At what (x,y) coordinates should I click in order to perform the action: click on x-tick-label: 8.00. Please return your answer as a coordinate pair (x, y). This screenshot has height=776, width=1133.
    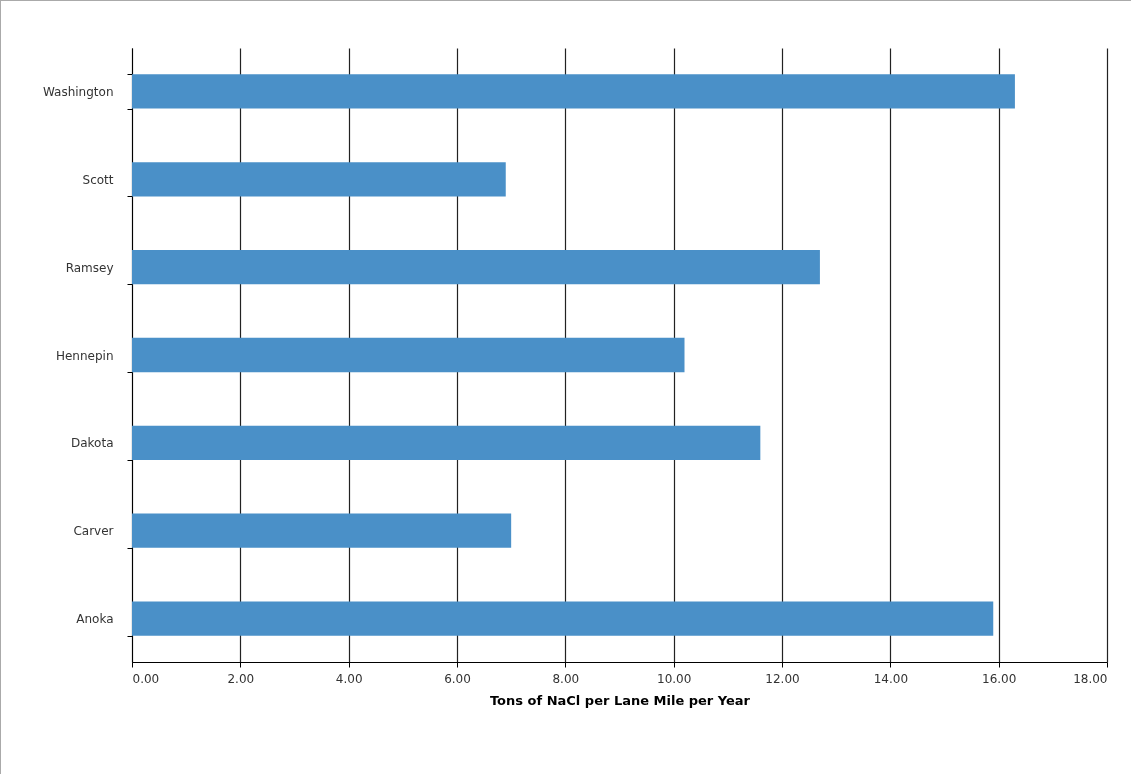
    Looking at the image, I should click on (566, 678).